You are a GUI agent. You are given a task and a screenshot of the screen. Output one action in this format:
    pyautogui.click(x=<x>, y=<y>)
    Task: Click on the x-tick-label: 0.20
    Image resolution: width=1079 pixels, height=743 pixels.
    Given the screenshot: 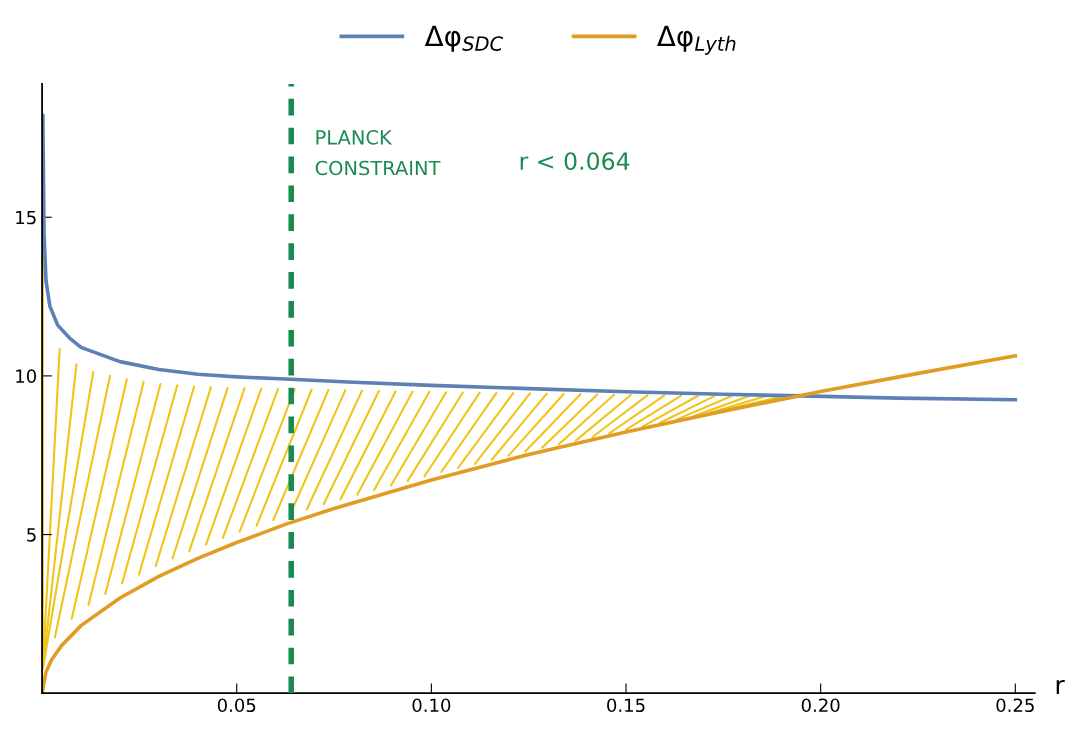 What is the action you would take?
    pyautogui.click(x=820, y=705)
    